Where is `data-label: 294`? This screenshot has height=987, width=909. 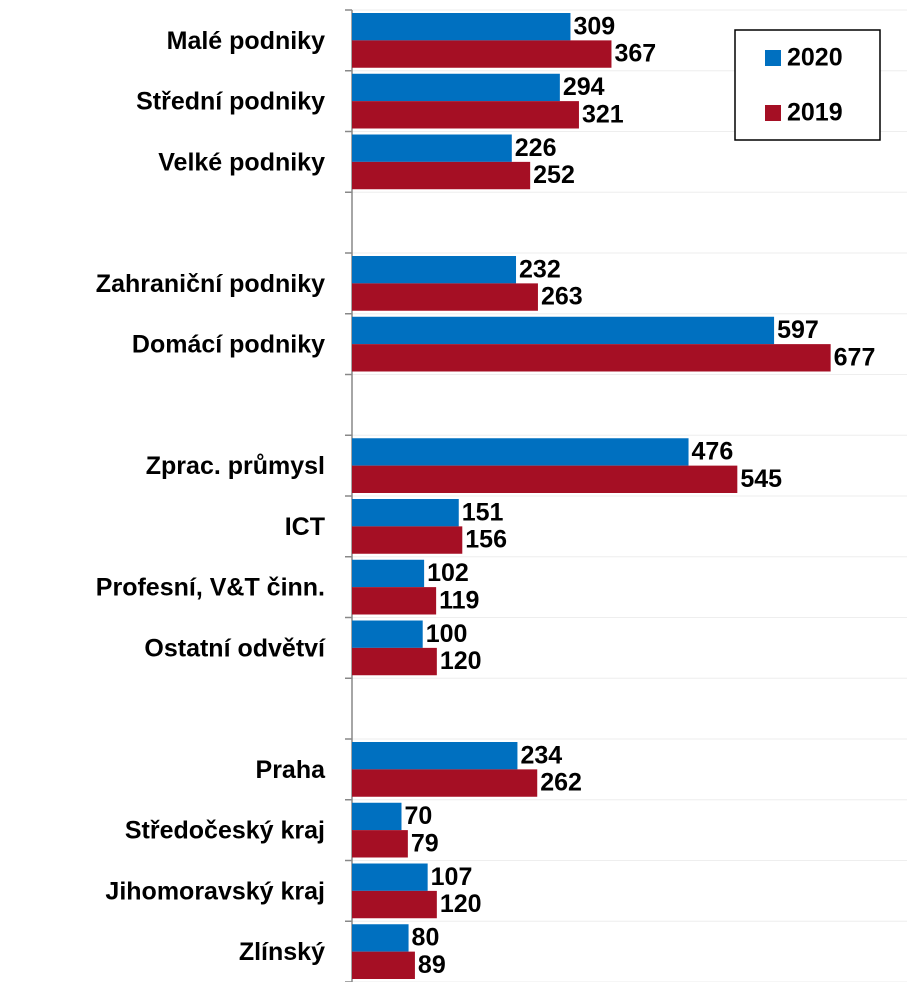 data-label: 294 is located at coordinates (584, 87).